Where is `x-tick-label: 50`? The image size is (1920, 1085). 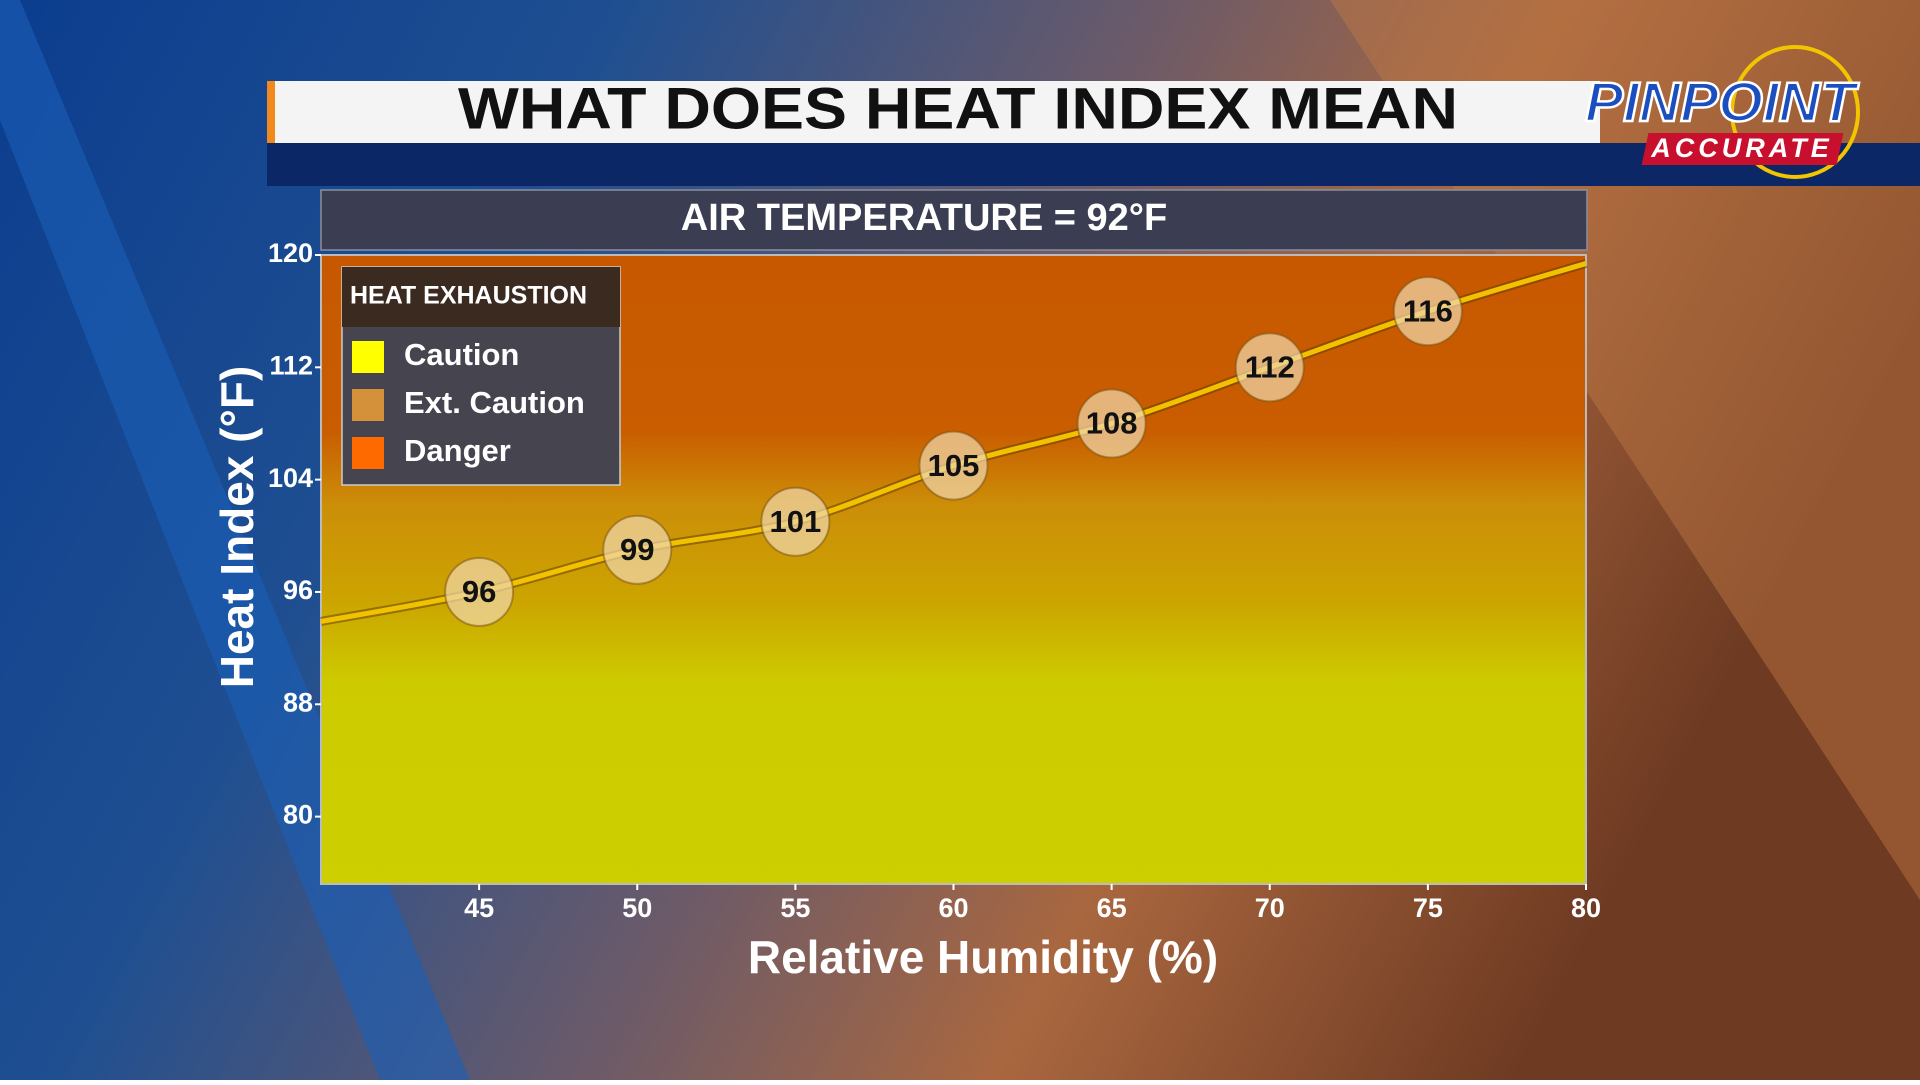
x-tick-label: 50 is located at coordinates (637, 908).